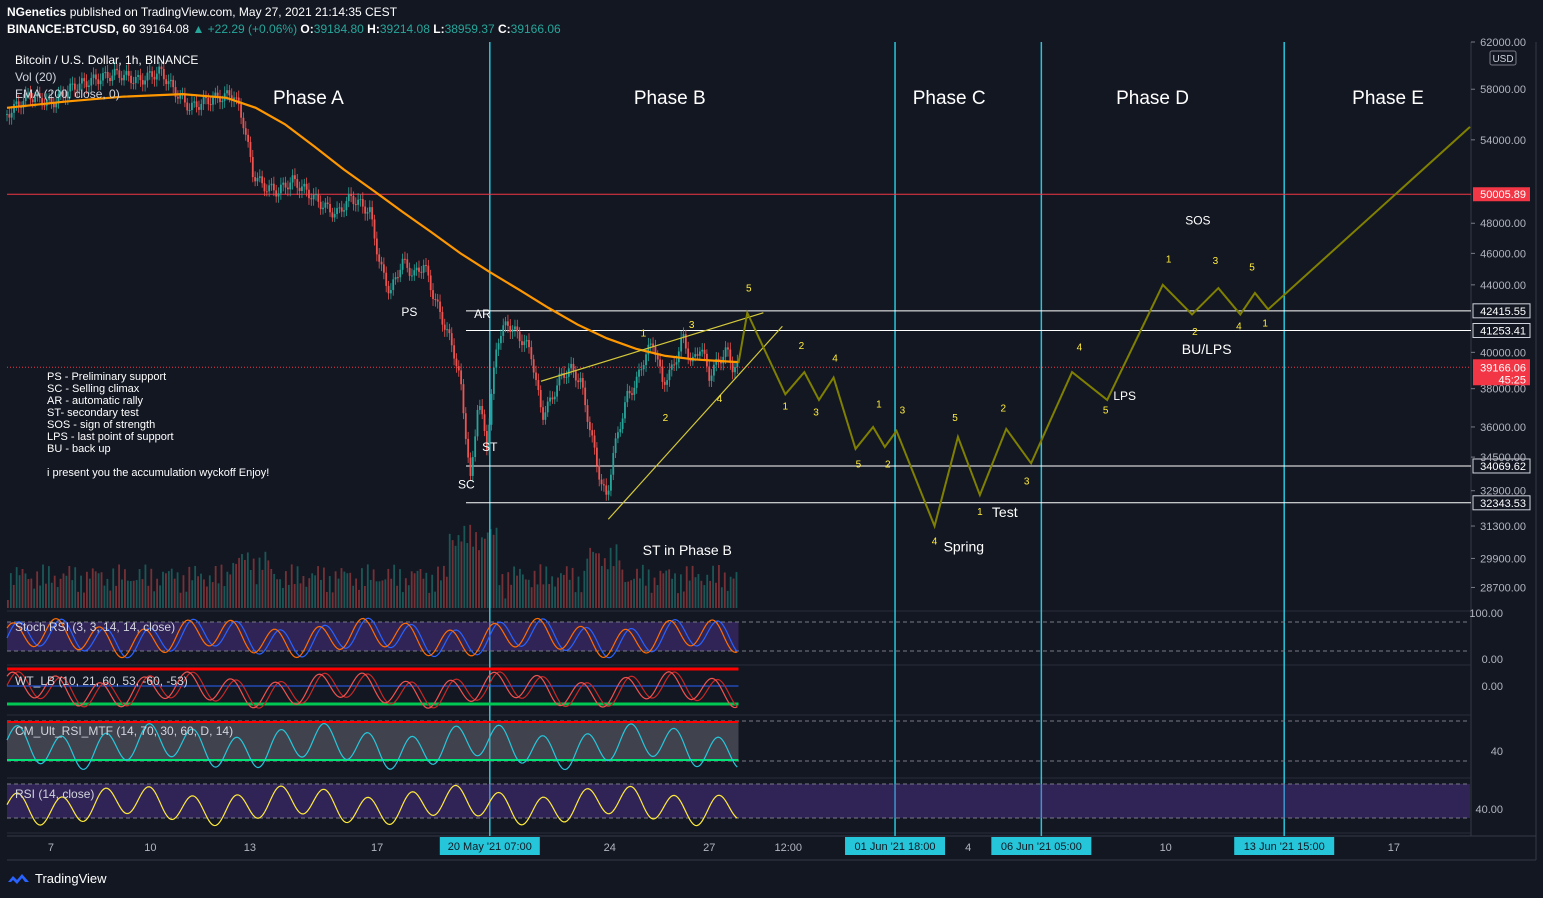  Describe the element at coordinates (372, 690) in the screenshot. I see `wt-lb-line` at that location.